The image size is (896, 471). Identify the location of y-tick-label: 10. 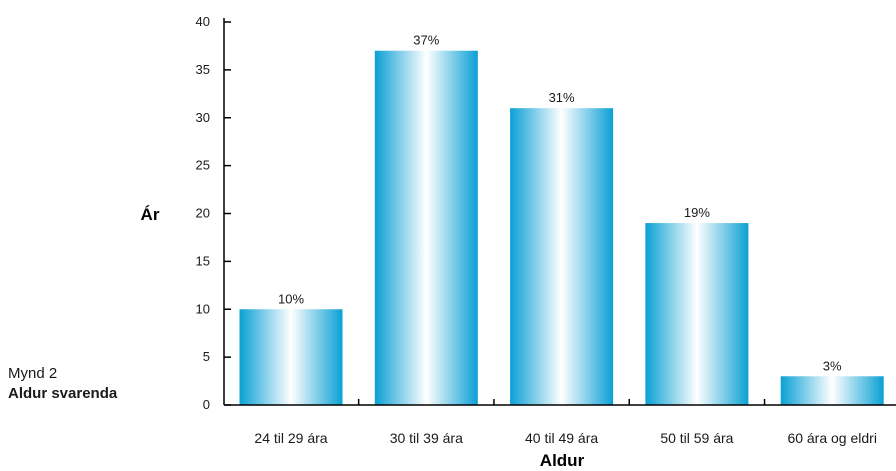
(203, 308).